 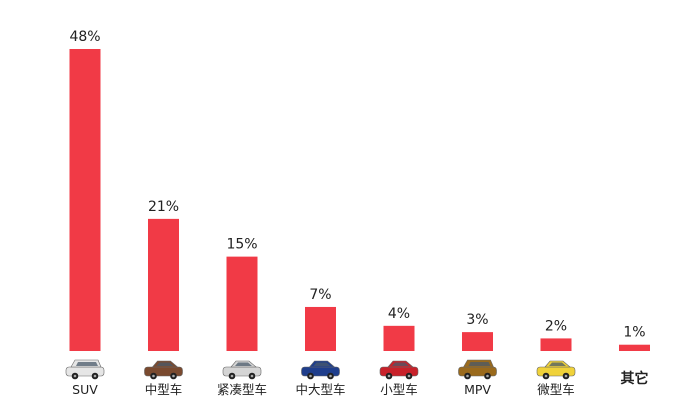 What do you see at coordinates (399, 389) in the screenshot?
I see `category-label-5: 小型车` at bounding box center [399, 389].